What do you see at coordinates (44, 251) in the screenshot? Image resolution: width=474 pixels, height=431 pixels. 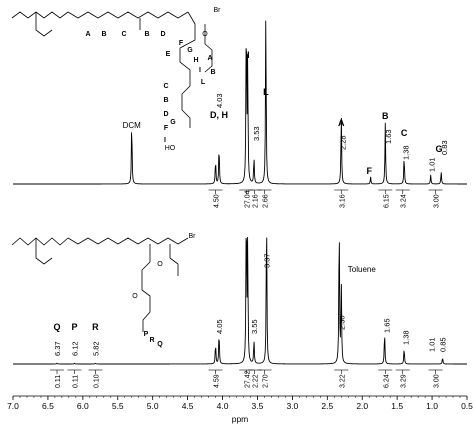 I see `bottom-core-branch` at bounding box center [44, 251].